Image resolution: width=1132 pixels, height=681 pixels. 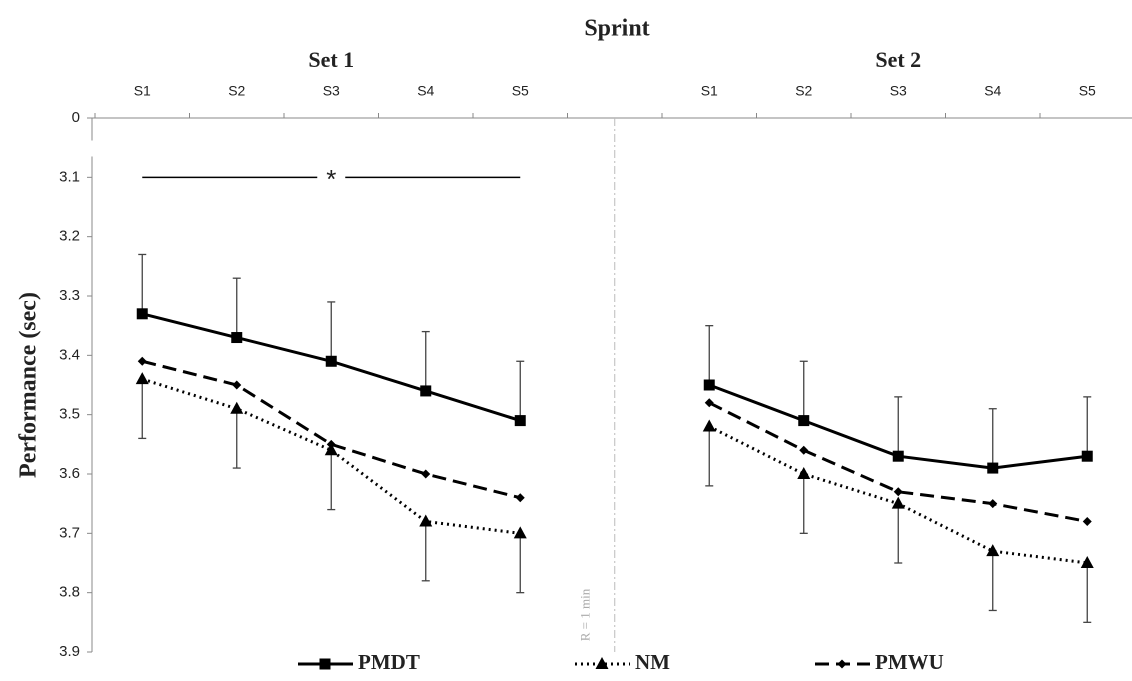 I want to click on y-tick-label: 3.6, so click(x=69, y=473).